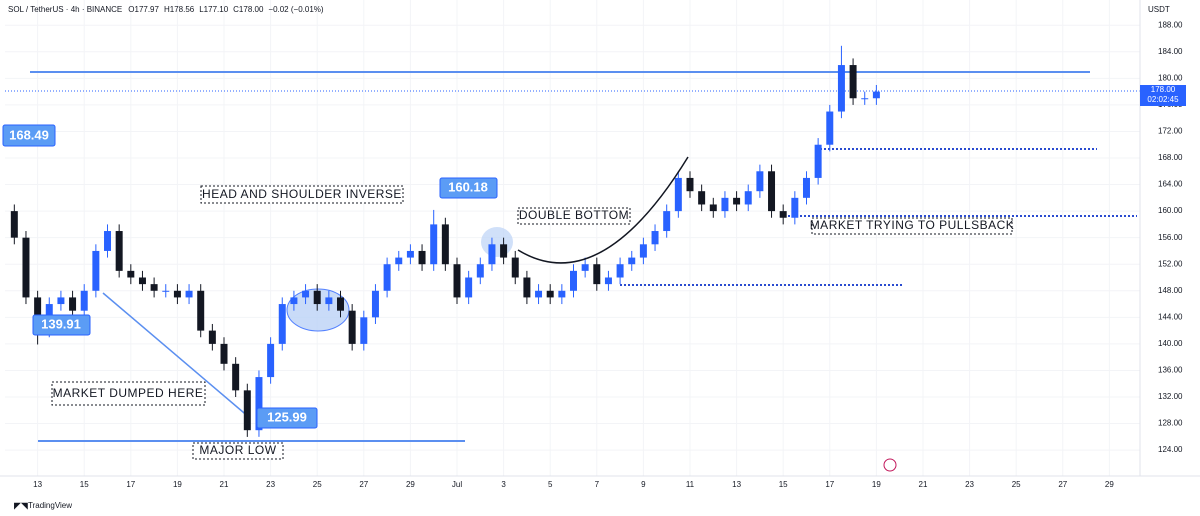 The height and width of the screenshot is (516, 1200). I want to click on y-tick-label: 148.00, so click(1170, 290).